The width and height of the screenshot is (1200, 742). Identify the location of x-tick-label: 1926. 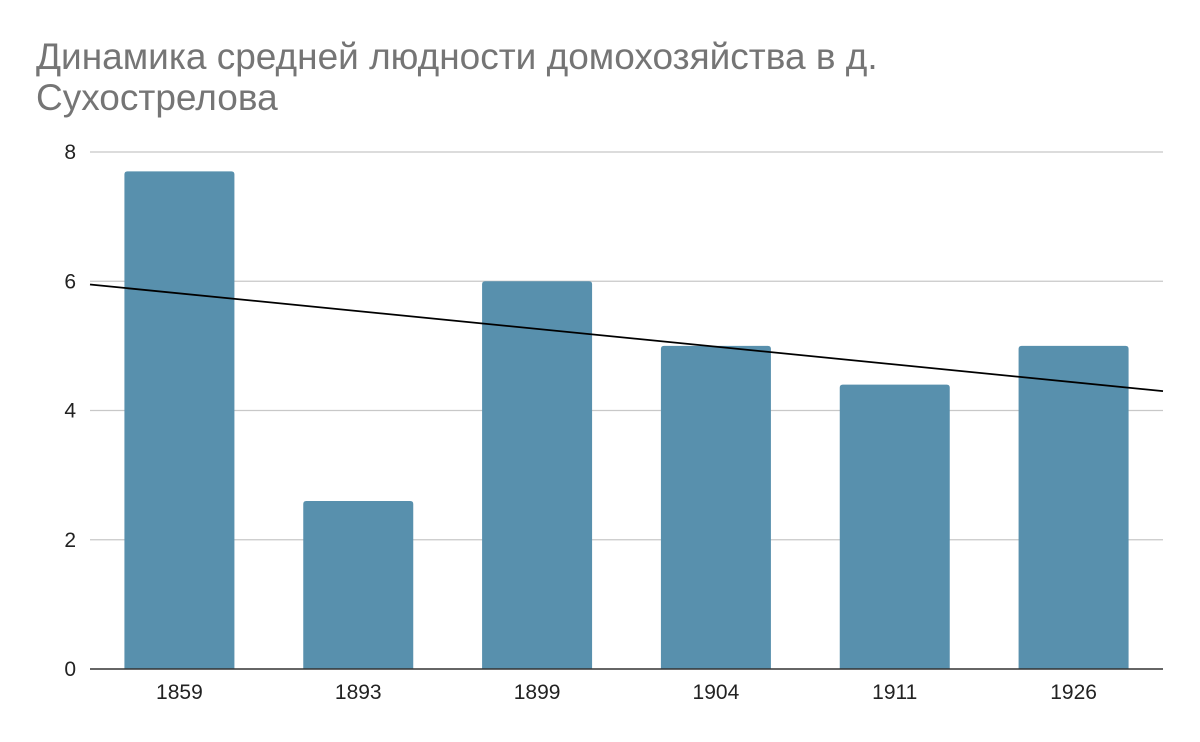
(1073, 692).